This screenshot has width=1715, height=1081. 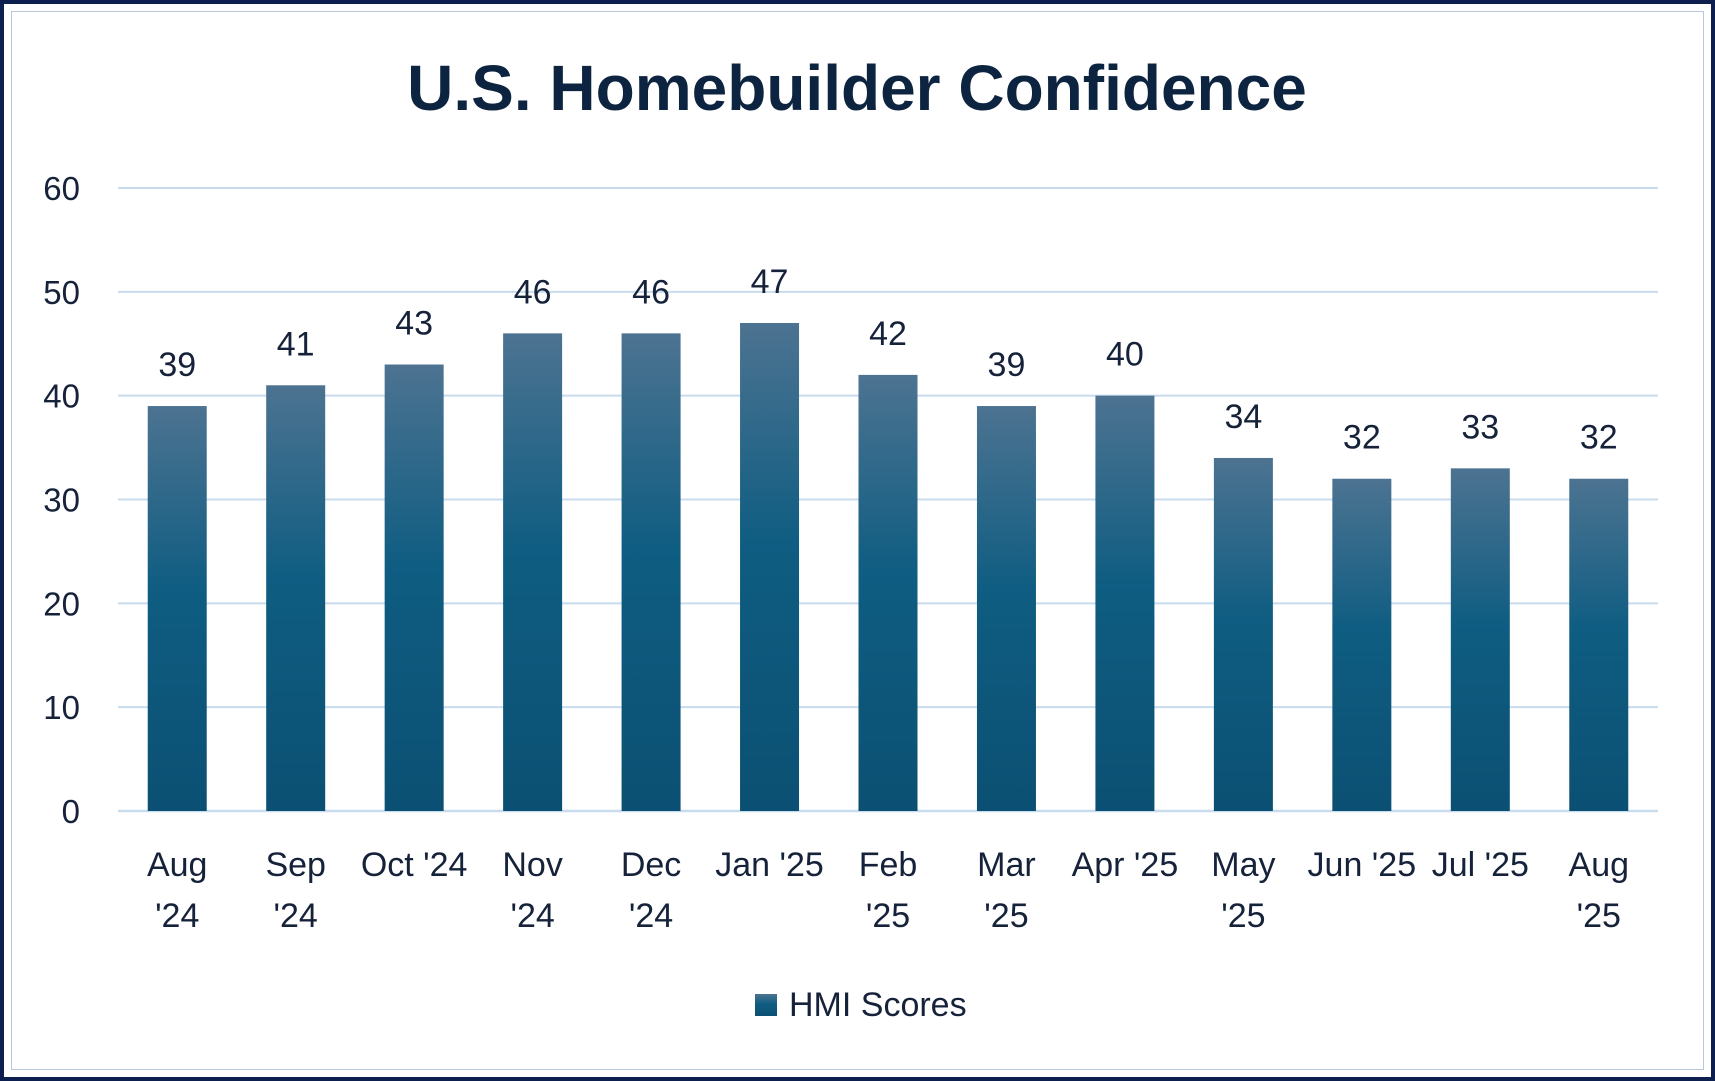 What do you see at coordinates (1480, 865) in the screenshot?
I see `x-tick-label: Jul '25` at bounding box center [1480, 865].